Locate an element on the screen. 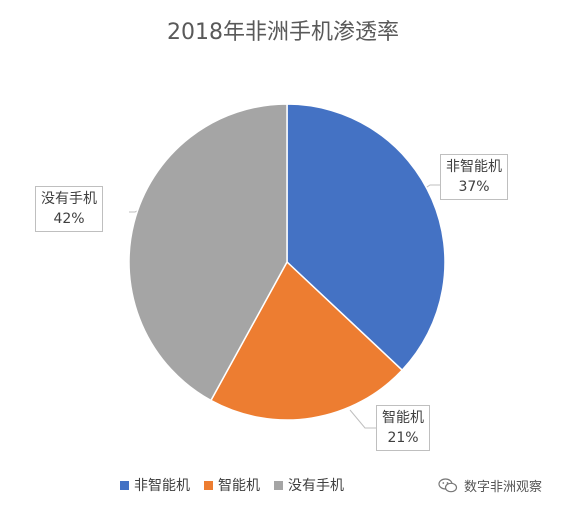  legend-label: 智能机 is located at coordinates (239, 486).